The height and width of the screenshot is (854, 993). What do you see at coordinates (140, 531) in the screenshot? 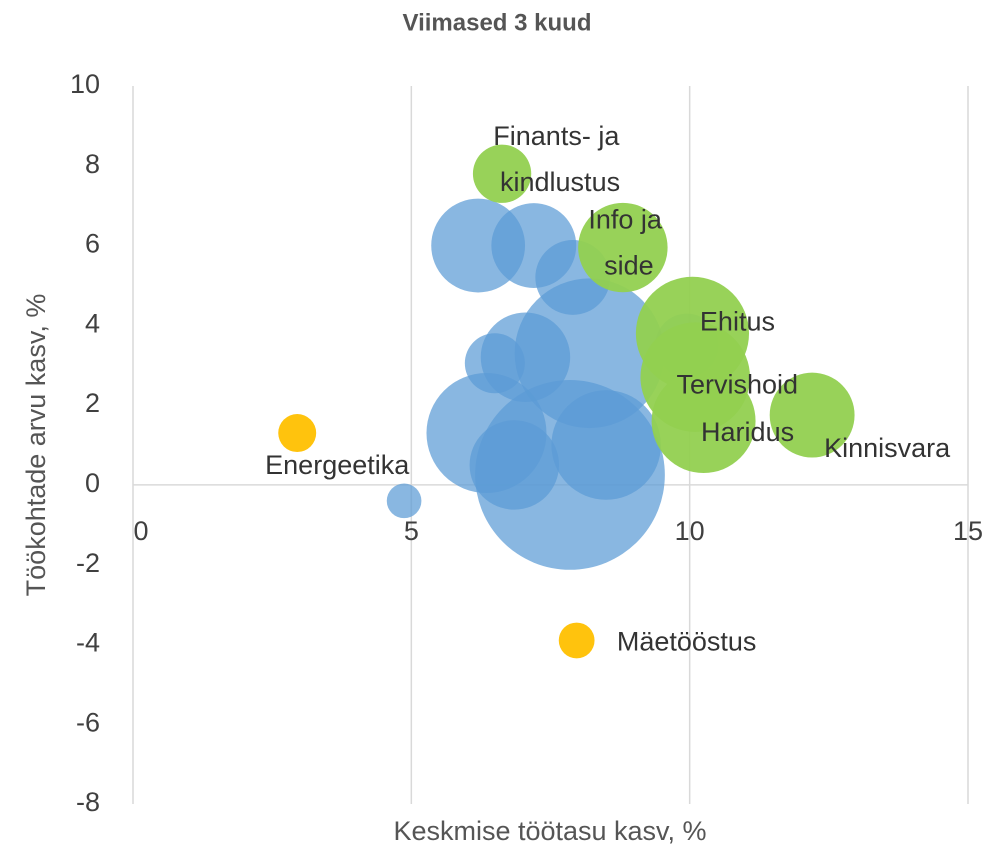
I see `x-tick-label: 0` at bounding box center [140, 531].